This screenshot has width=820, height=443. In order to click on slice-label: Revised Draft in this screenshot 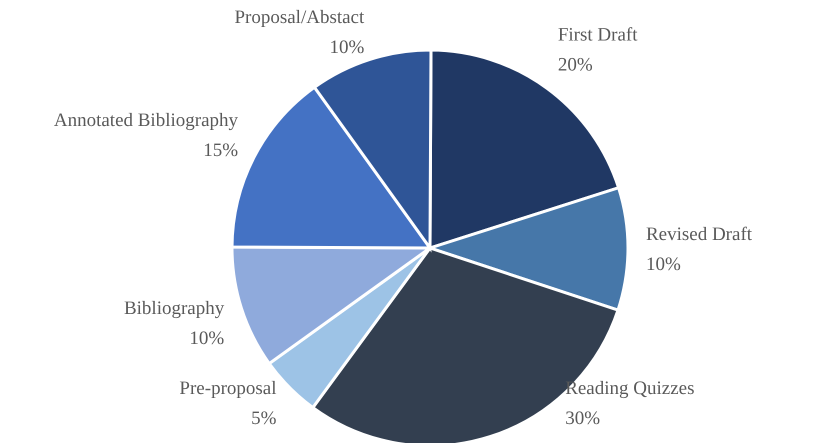, I will do `click(699, 235)`.